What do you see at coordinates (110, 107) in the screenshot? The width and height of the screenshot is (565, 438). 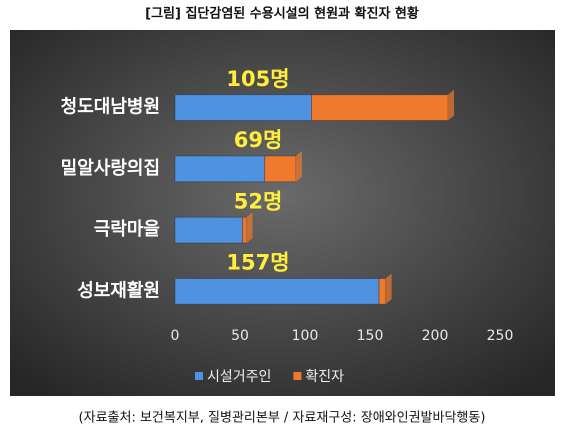 I see `category-label: 청도대남병원` at bounding box center [110, 107].